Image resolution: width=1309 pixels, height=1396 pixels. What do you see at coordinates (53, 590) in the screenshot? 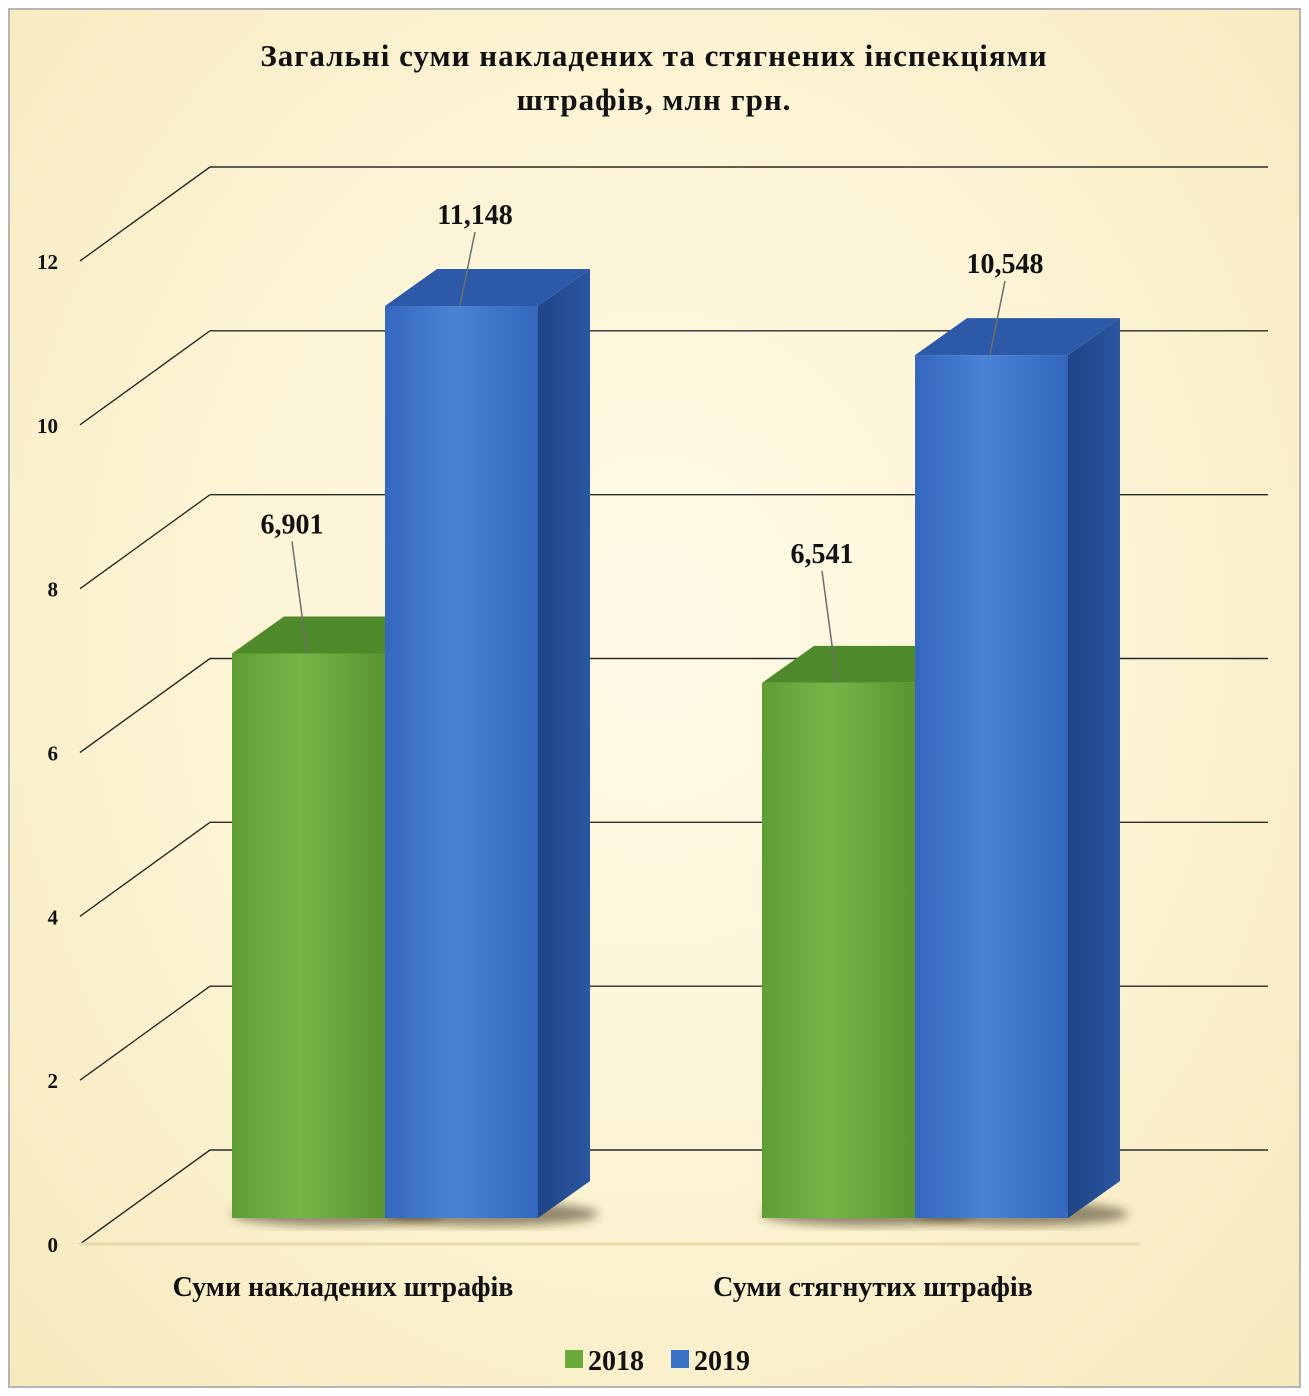
I see `y-tick-label: 8` at bounding box center [53, 590].